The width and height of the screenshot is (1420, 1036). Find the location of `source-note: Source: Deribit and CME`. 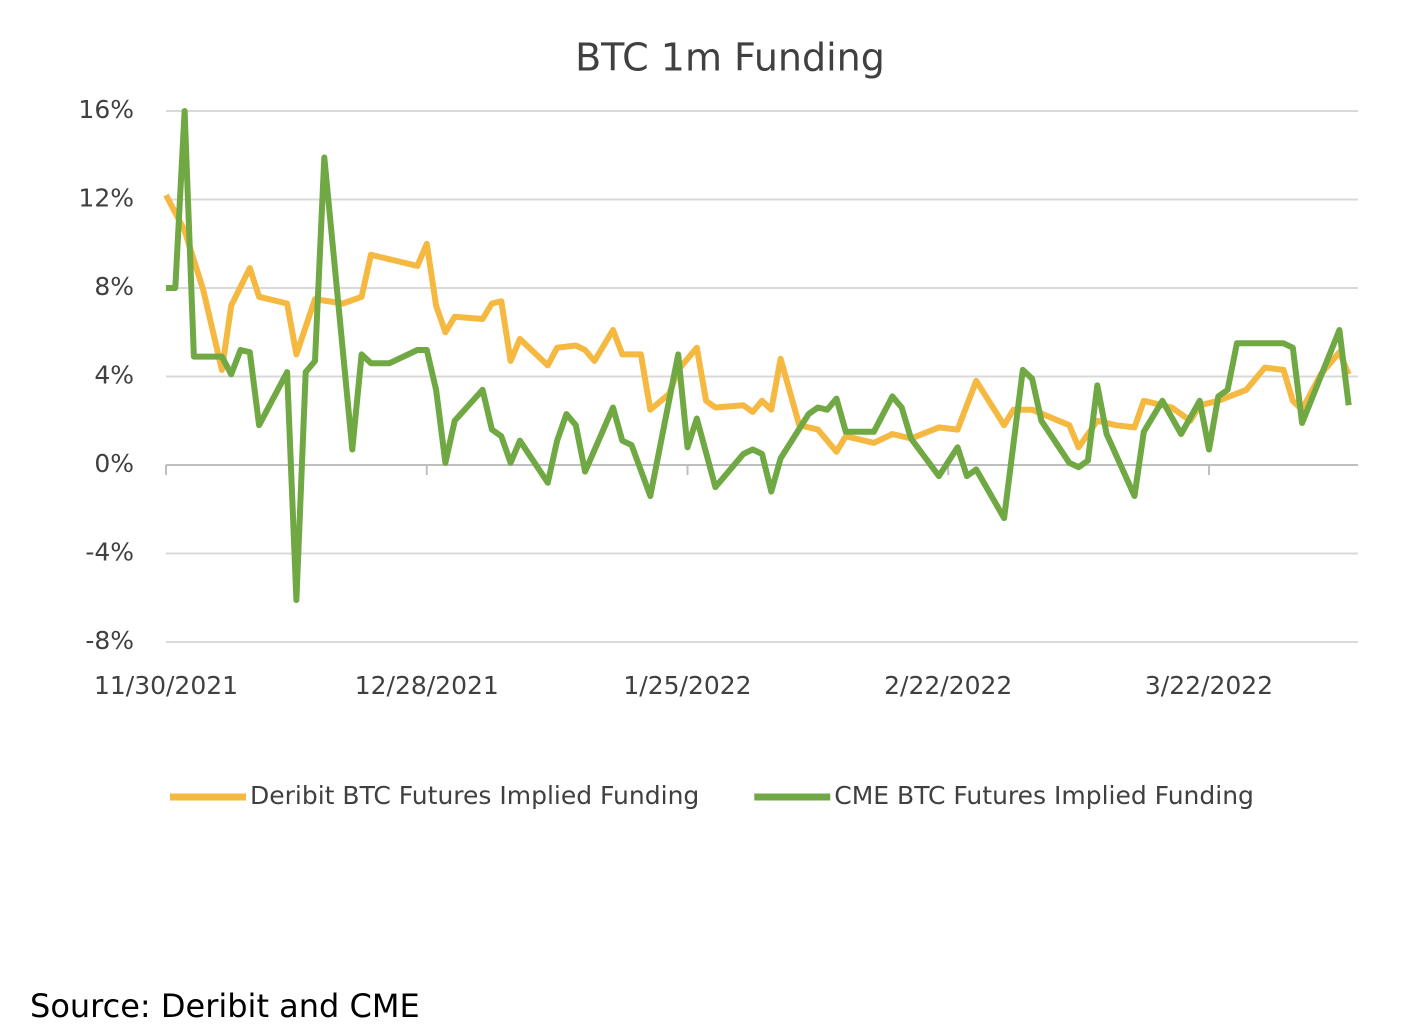

source-note: Source: Deribit and CME is located at coordinates (225, 1006).